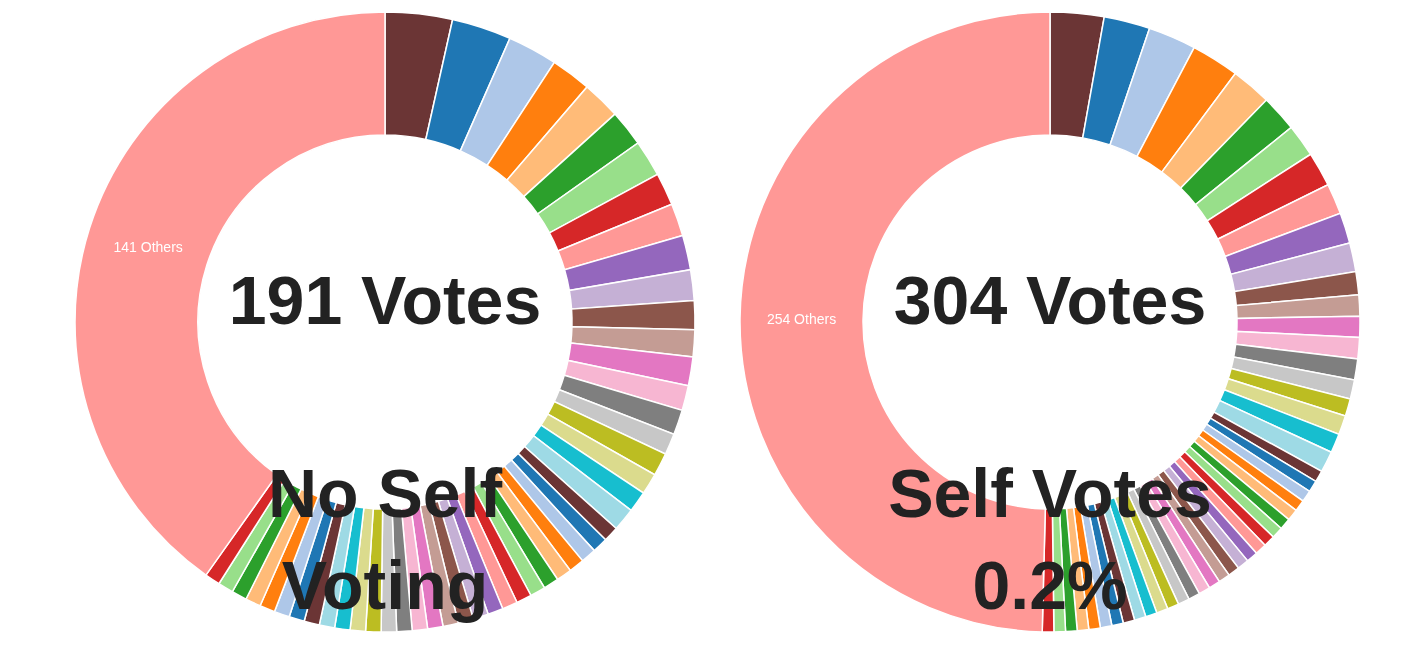 The image size is (1420, 652). Describe the element at coordinates (801, 318) in the screenshot. I see `slice-label: 254 Others` at that location.